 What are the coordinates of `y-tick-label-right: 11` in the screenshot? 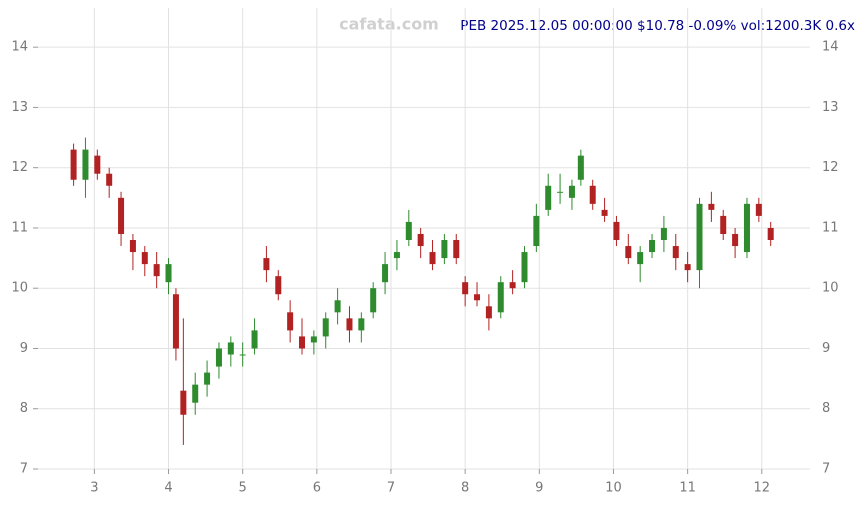 It's located at (830, 227).